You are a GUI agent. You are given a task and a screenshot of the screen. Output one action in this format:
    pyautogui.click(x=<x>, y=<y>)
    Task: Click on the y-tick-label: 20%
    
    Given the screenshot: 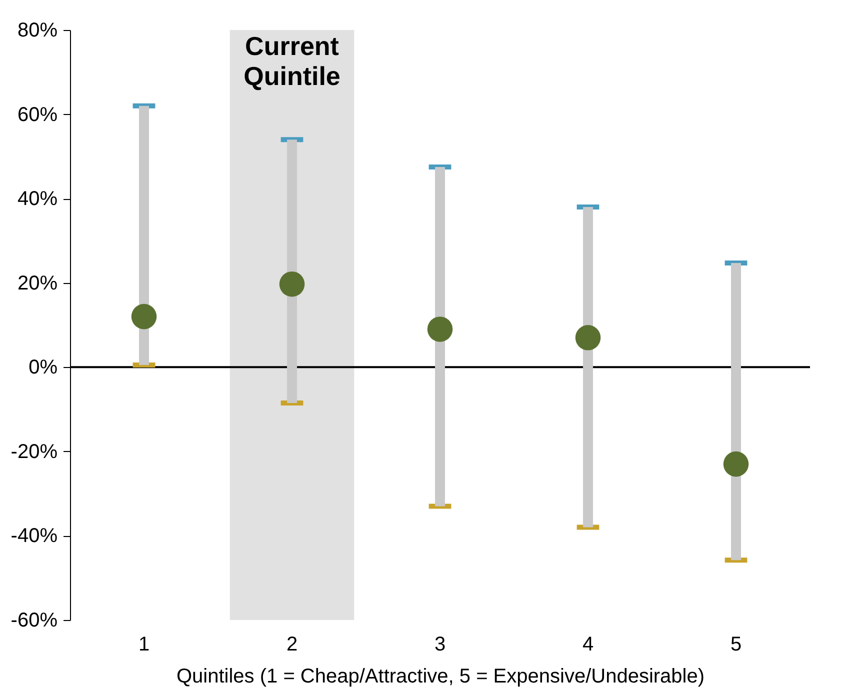 What is the action you would take?
    pyautogui.click(x=37, y=283)
    